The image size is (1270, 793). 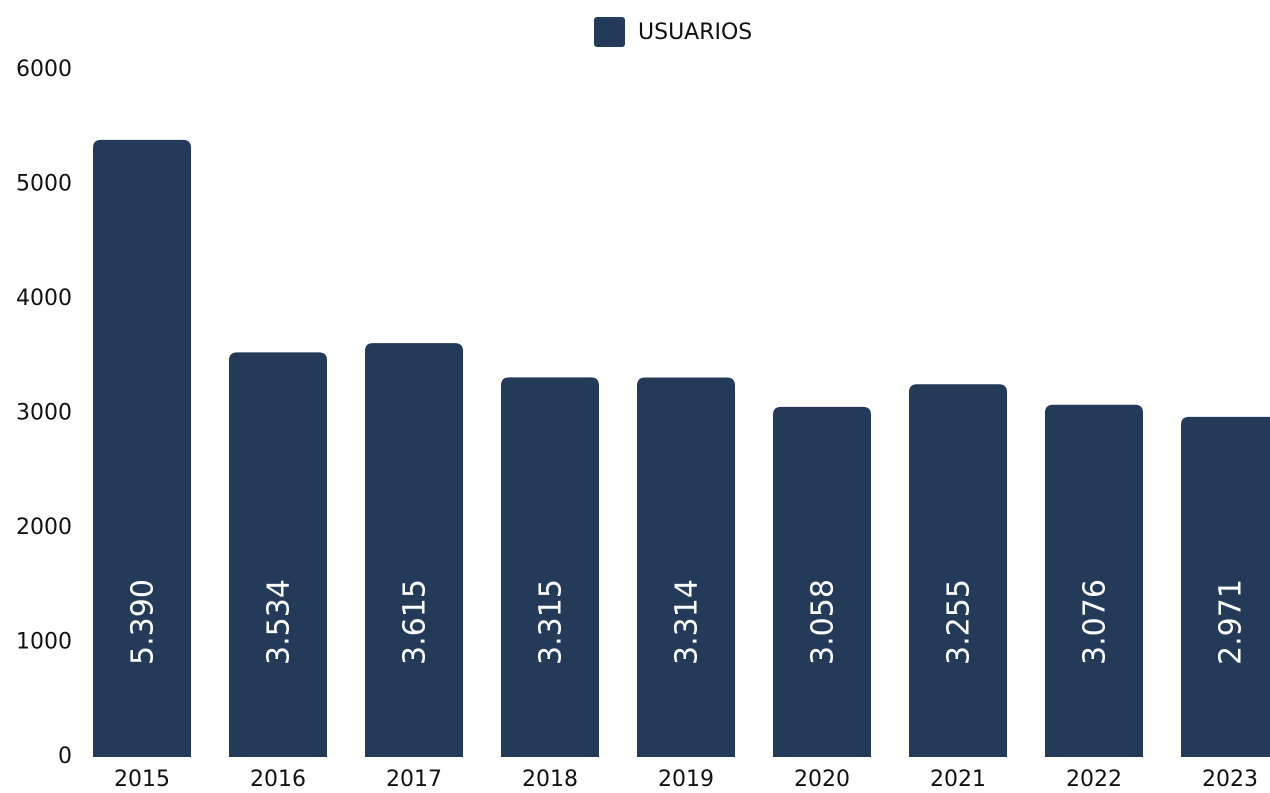 I want to click on y-tick-label: 0, so click(x=65, y=756).